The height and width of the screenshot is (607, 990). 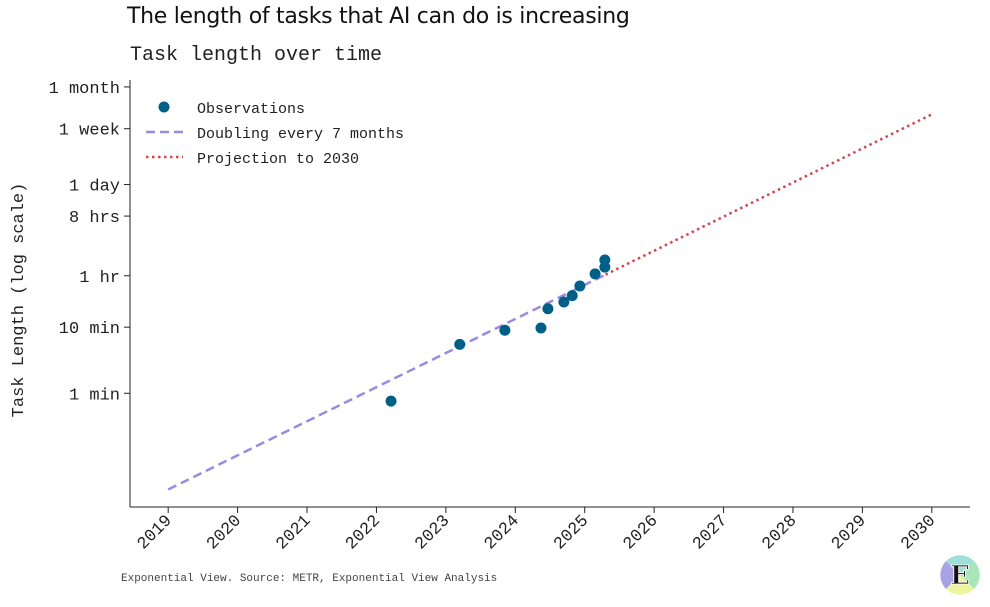 What do you see at coordinates (155, 533) in the screenshot?
I see `x-tick-label: 2019` at bounding box center [155, 533].